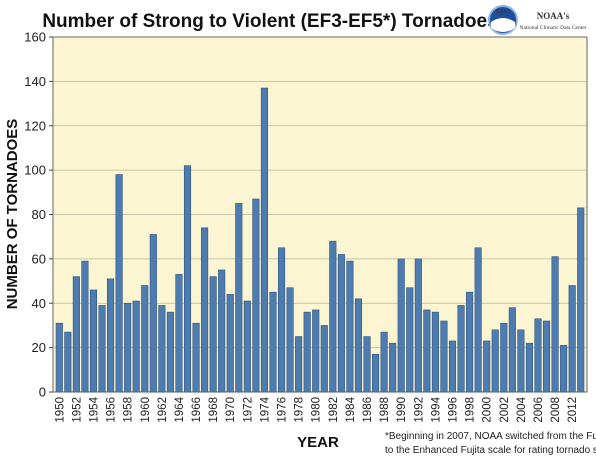 This screenshot has width=596, height=476. Describe the element at coordinates (187, 279) in the screenshot. I see `bar-1965` at that location.